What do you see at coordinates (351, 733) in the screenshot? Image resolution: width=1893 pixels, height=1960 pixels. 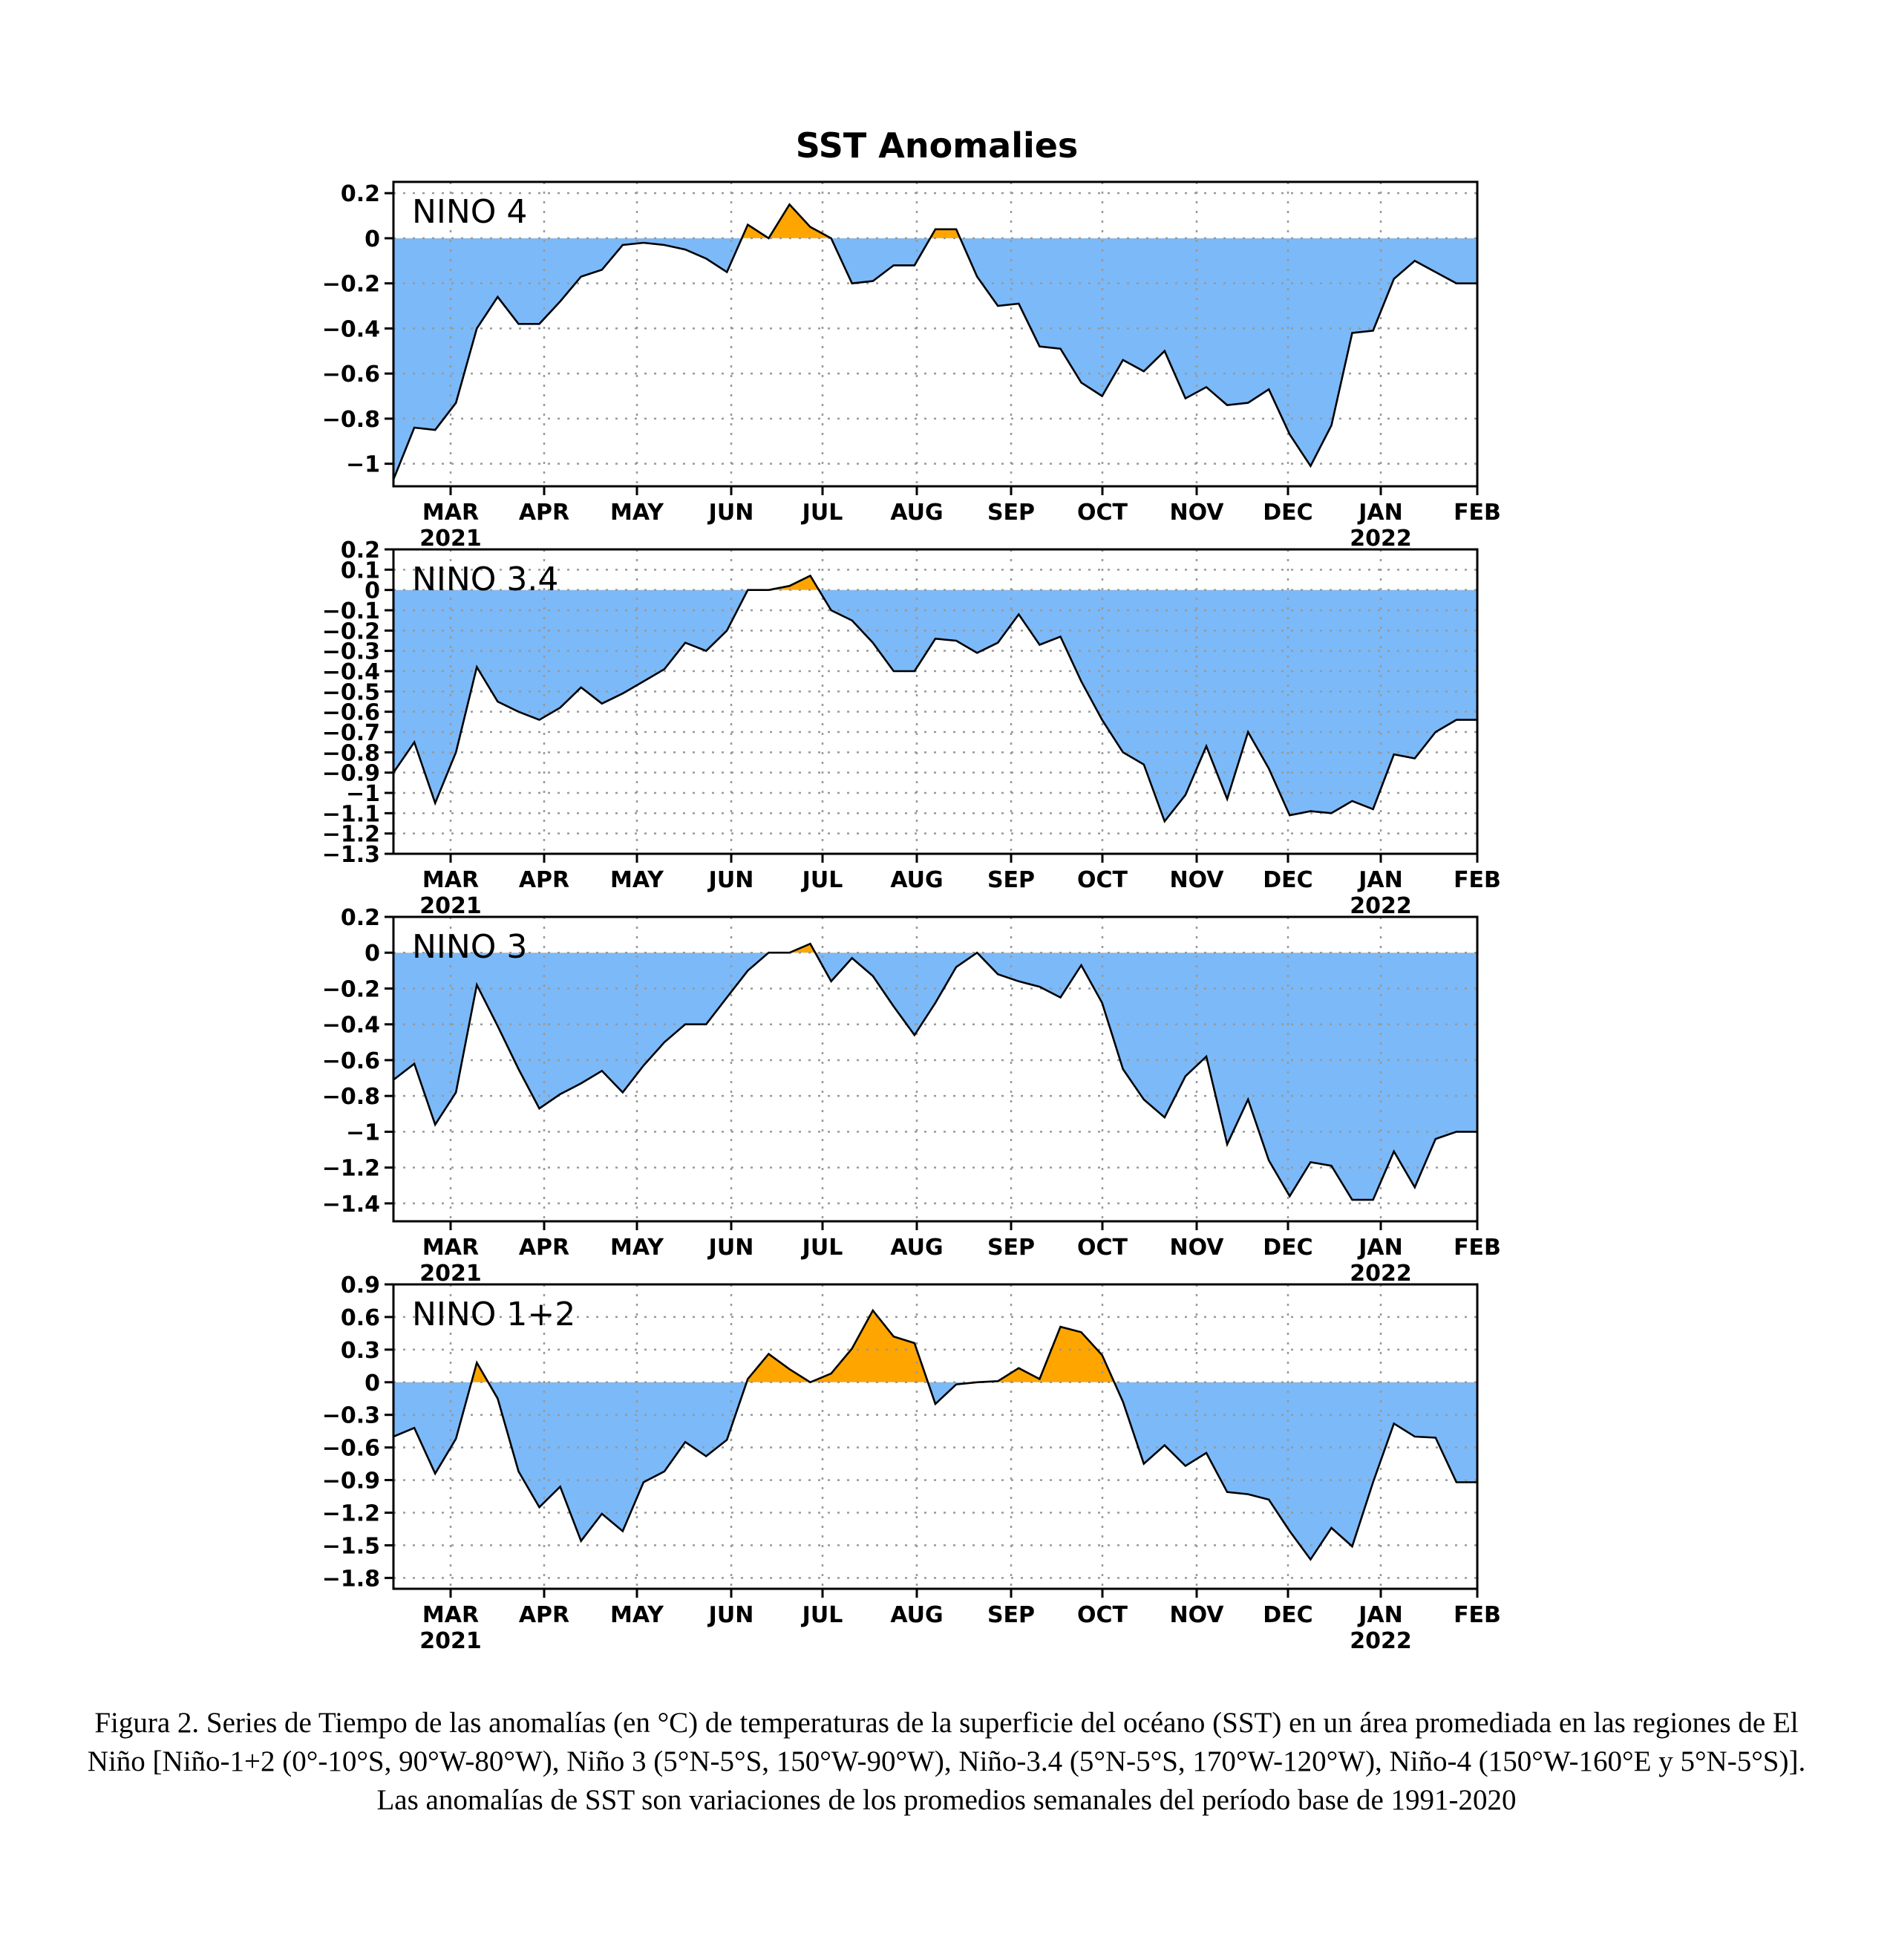 I see `y-tick-label: −0.7` at bounding box center [351, 733].